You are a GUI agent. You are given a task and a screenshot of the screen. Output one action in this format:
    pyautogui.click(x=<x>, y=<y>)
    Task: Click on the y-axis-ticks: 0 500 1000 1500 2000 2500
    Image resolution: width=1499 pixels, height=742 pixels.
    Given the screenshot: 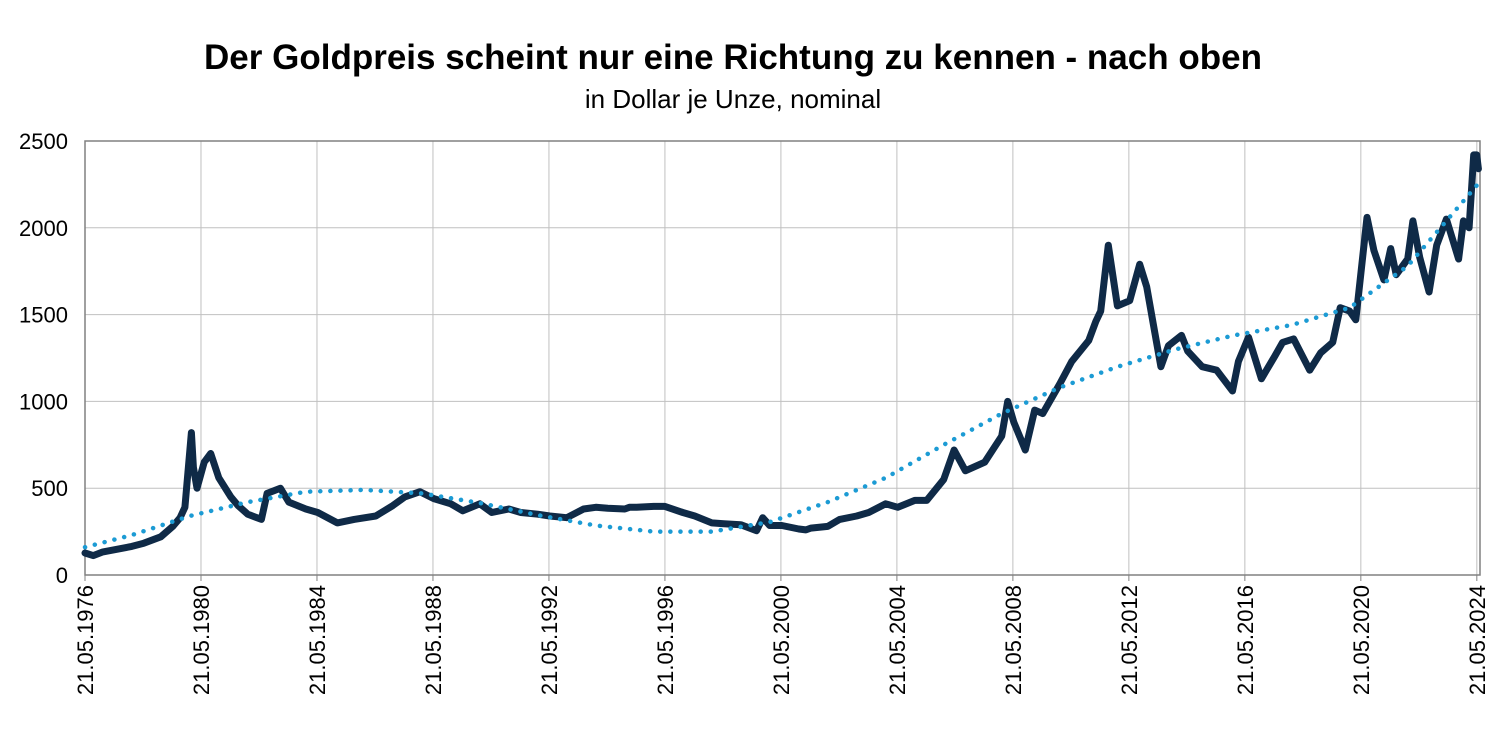 What is the action you would take?
    pyautogui.click(x=43, y=358)
    